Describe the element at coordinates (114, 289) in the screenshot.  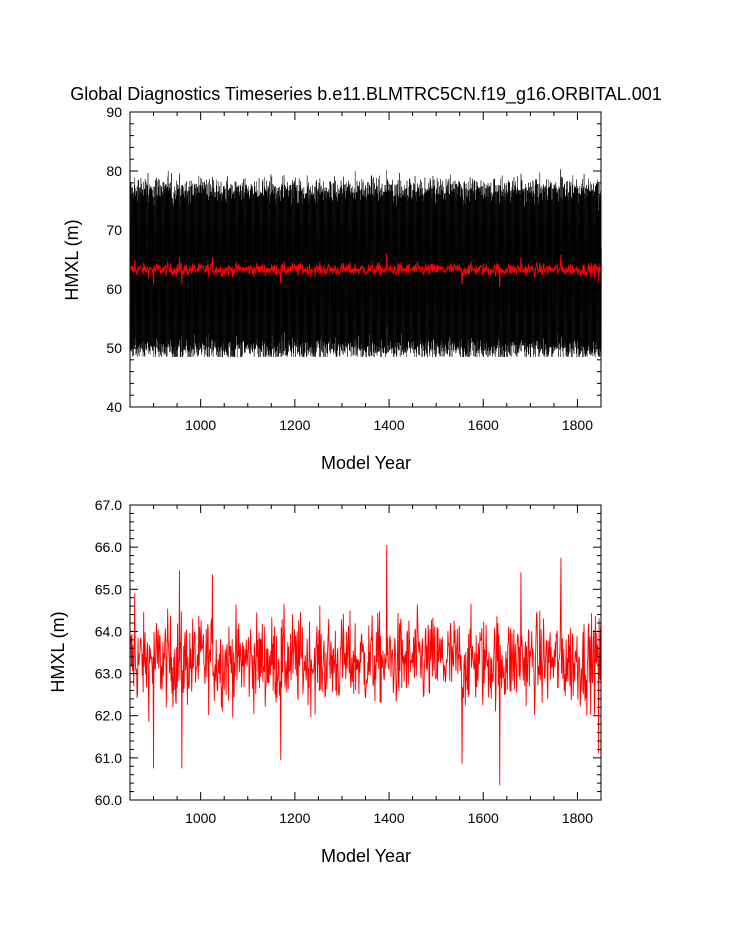
I see `y-tick-label: 60` at that location.